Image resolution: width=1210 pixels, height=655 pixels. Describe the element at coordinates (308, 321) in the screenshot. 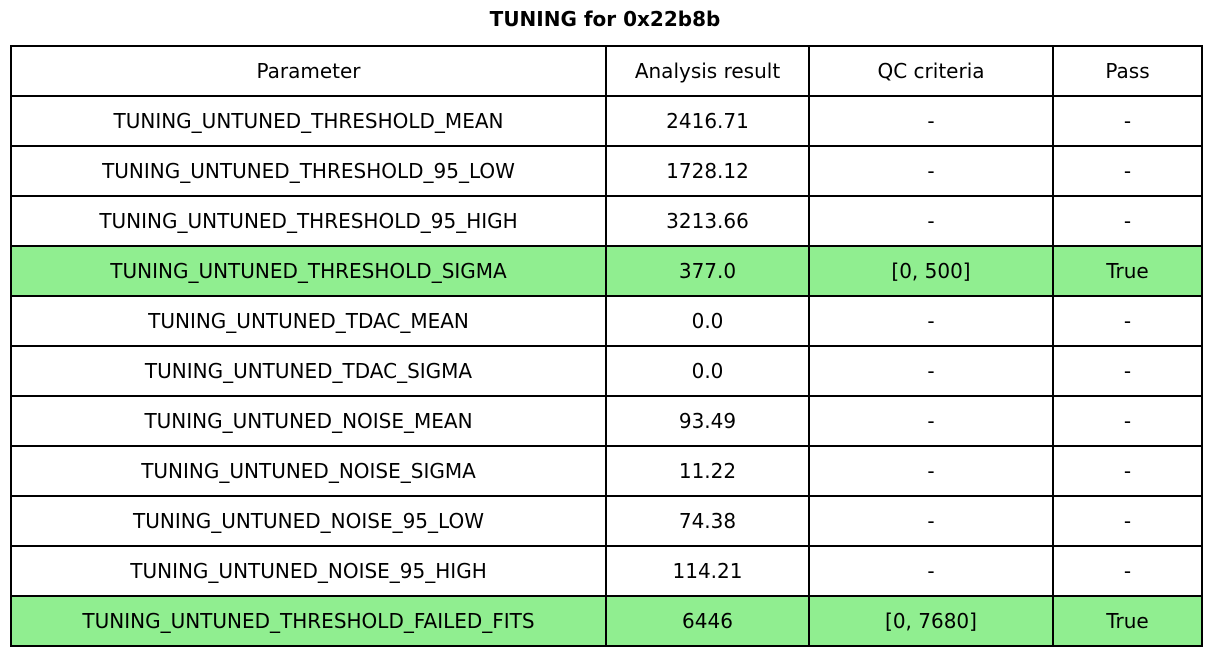

I see `cell-parameter: TUNING_UNTUNED_TDAC_MEAN` at that location.